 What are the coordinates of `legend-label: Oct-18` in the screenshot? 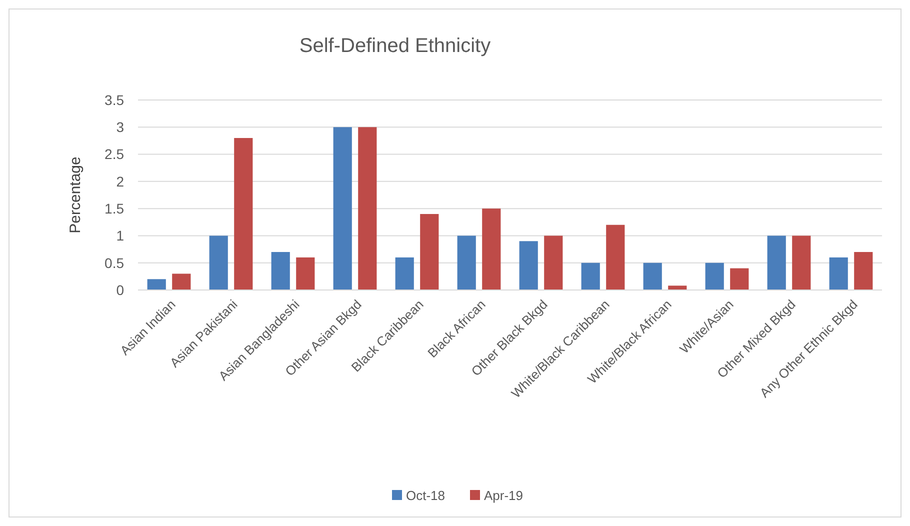 It's located at (426, 495).